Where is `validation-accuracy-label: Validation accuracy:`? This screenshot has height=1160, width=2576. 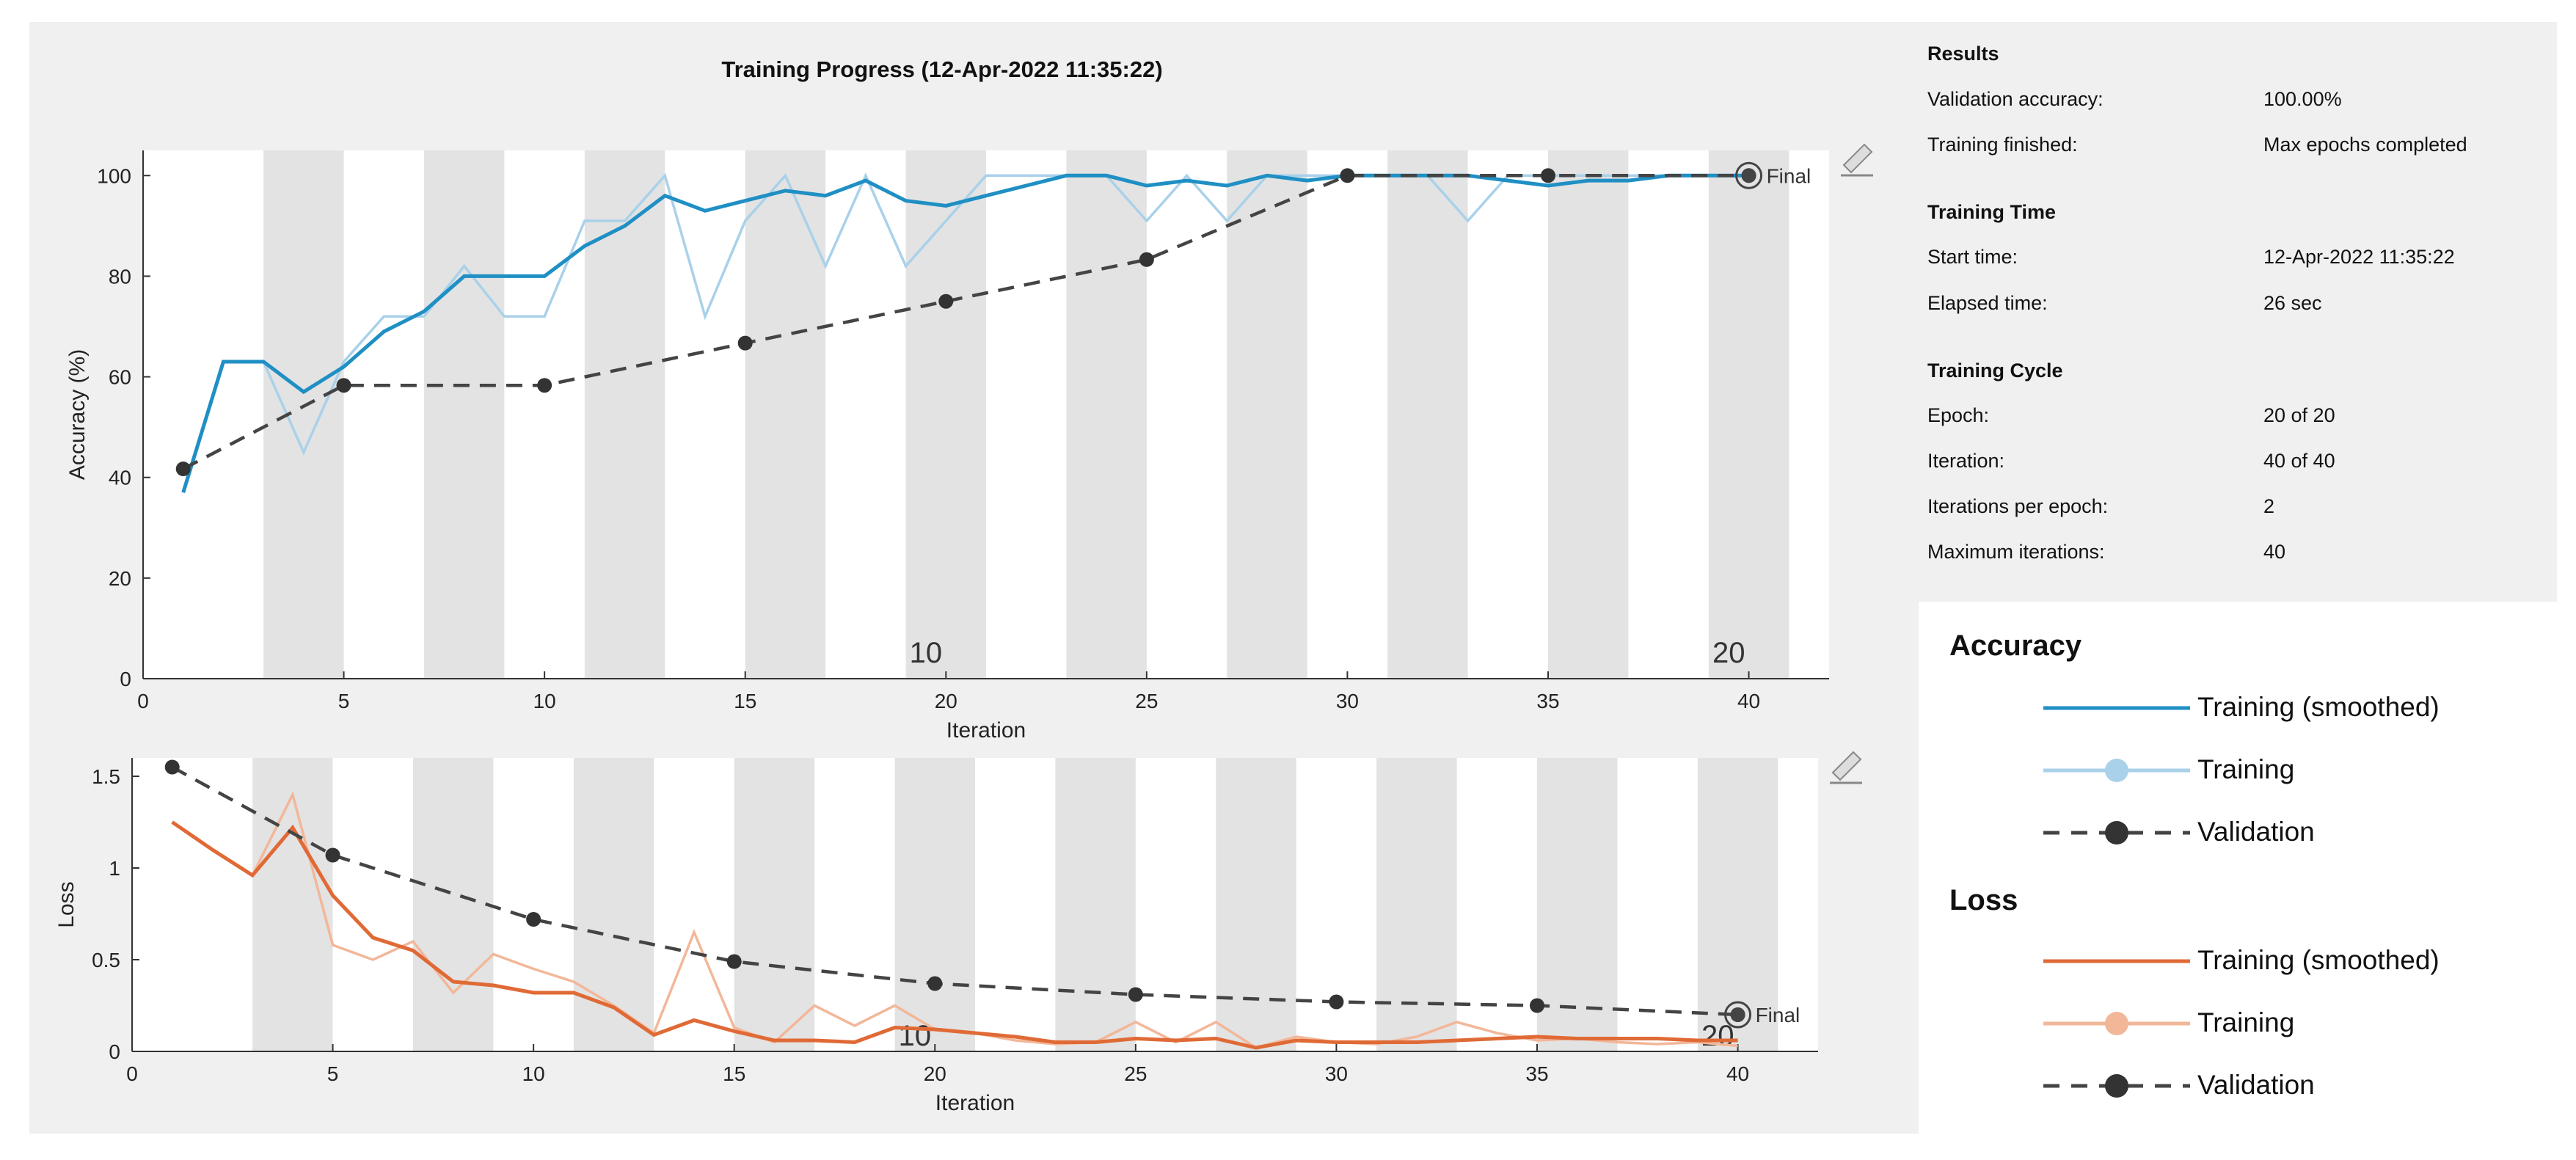 validation-accuracy-label: Validation accuracy: is located at coordinates (2016, 99).